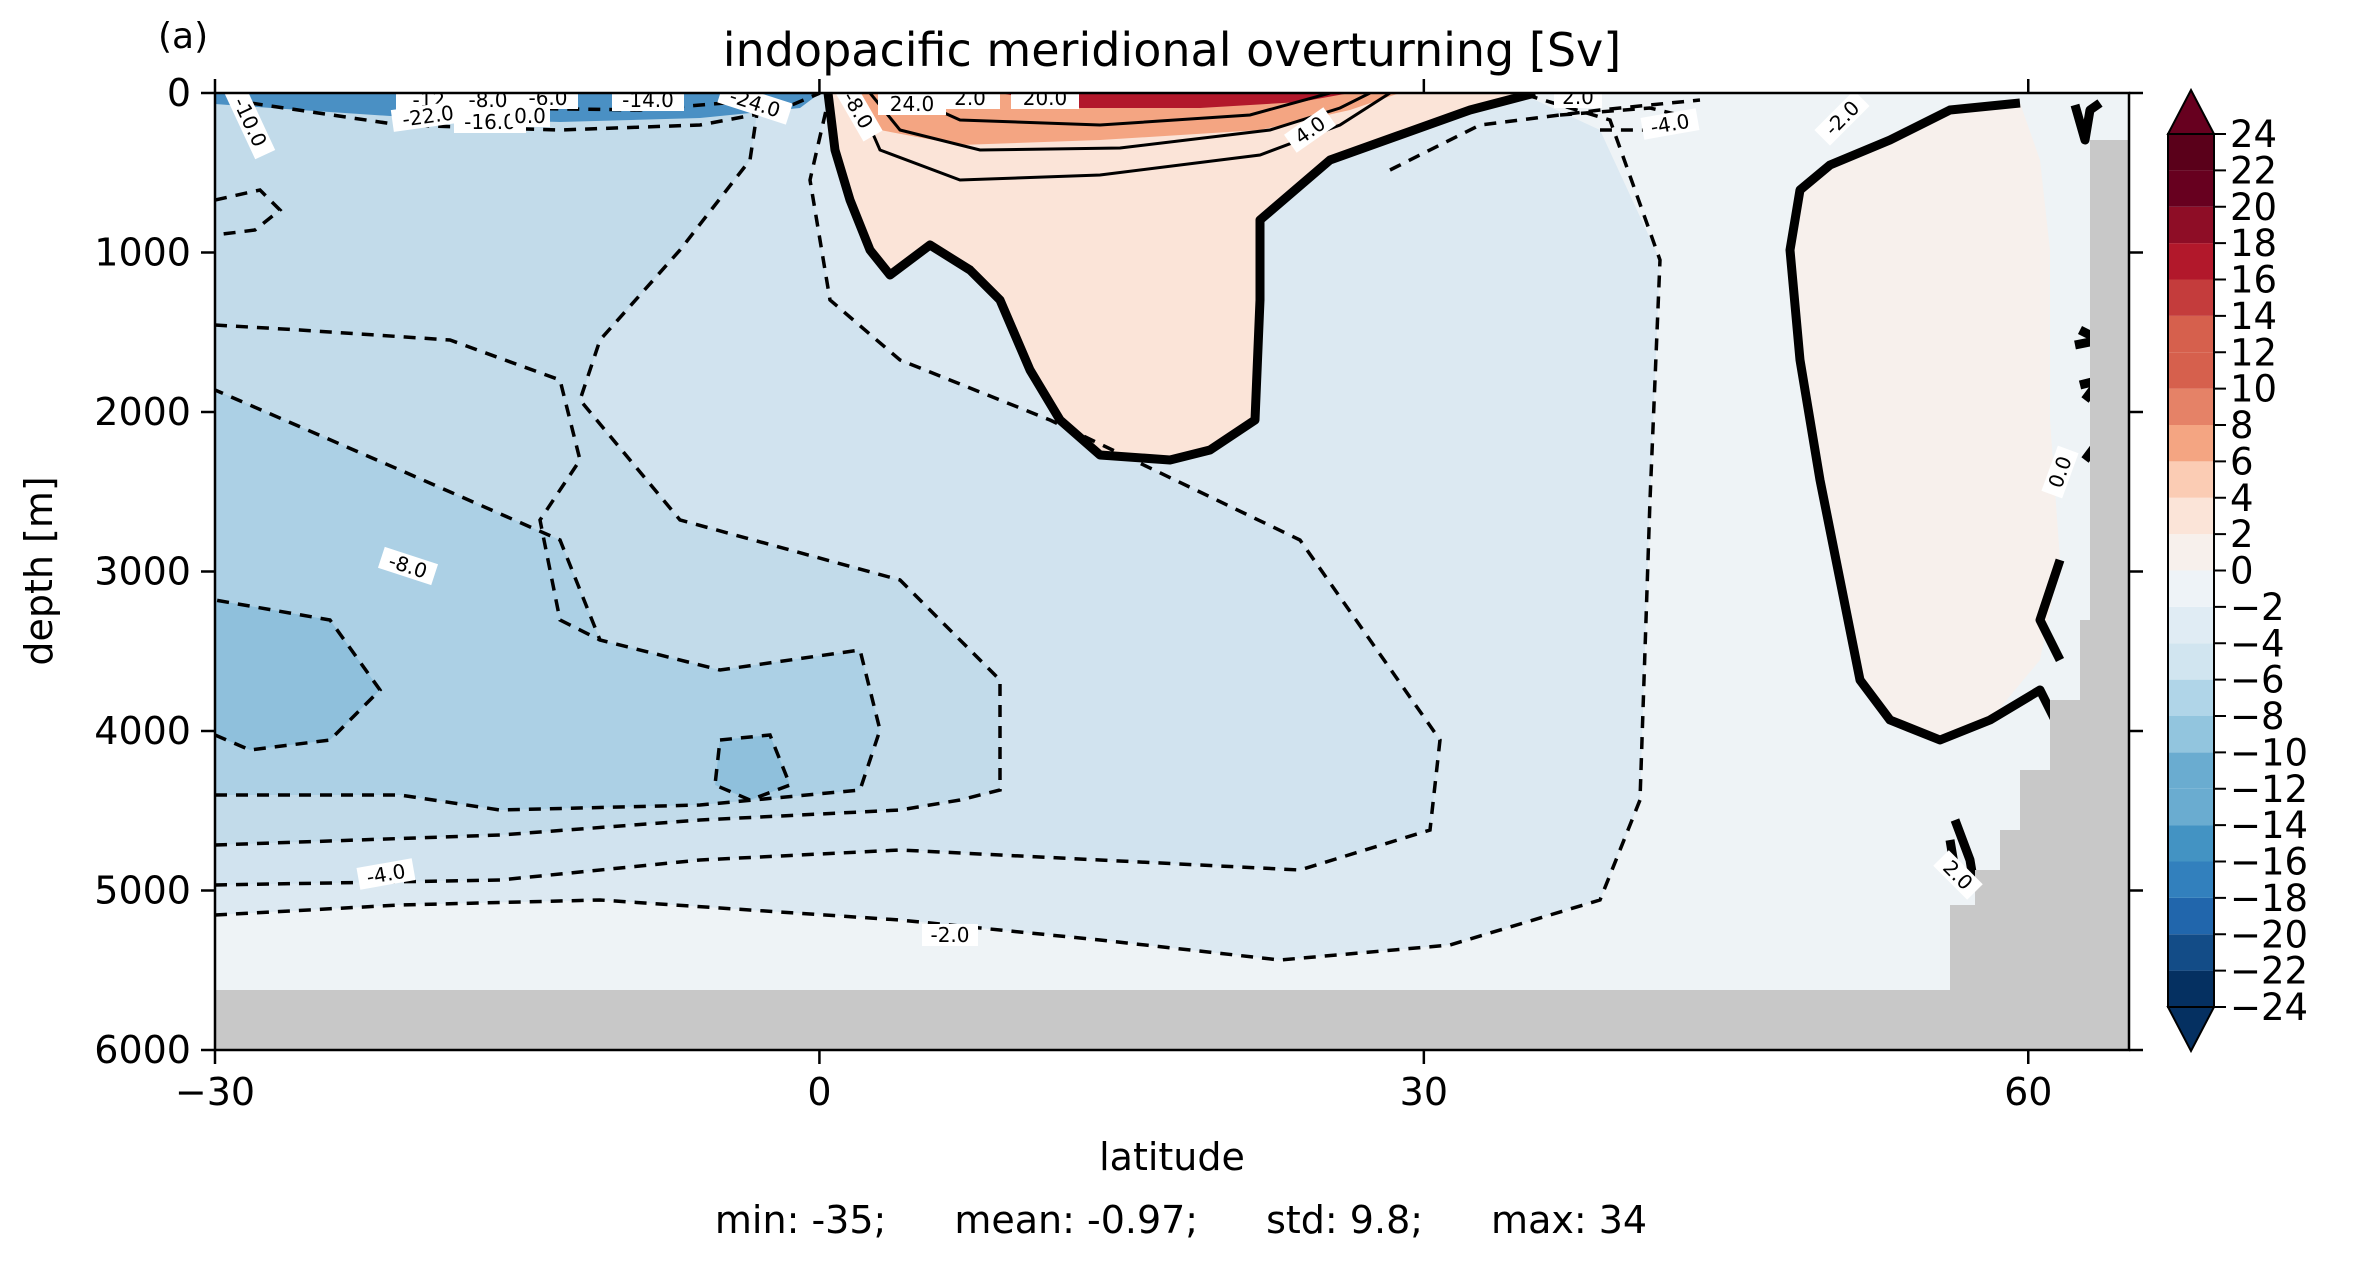  What do you see at coordinates (2269, 752) in the screenshot?
I see `colorbar-tick-label: −10` at bounding box center [2269, 752].